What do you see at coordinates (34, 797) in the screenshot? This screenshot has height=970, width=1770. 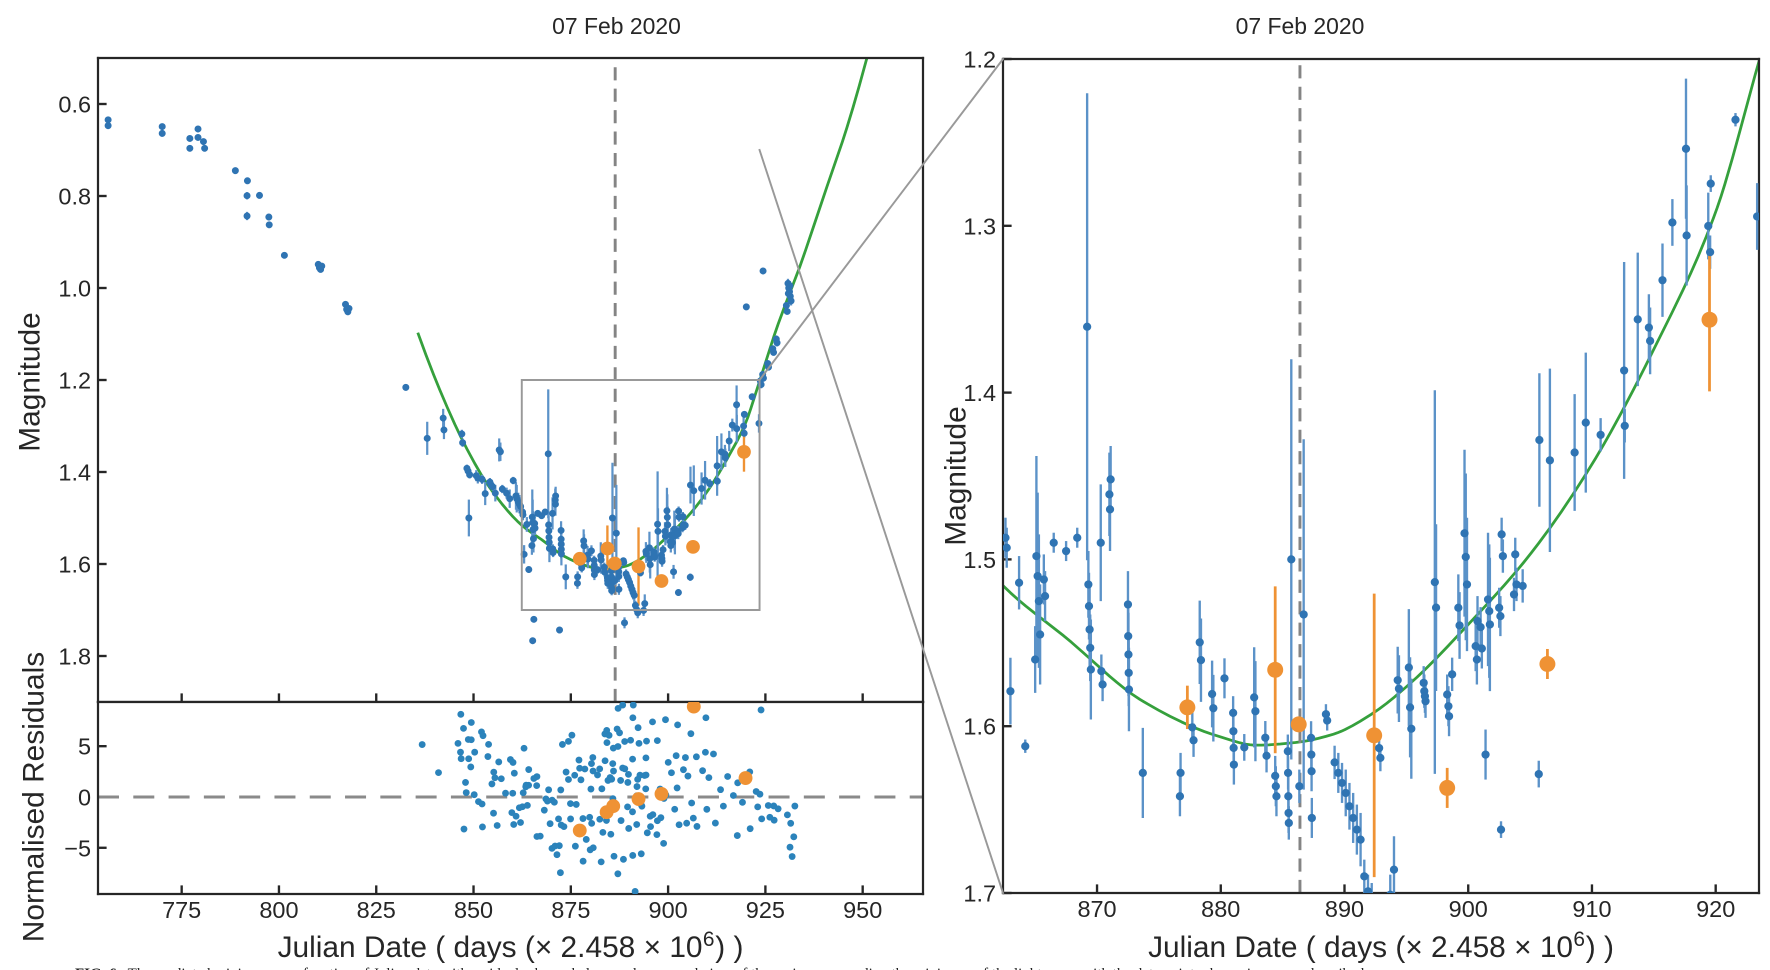 I see `svg-text: Normalised Residuals` at bounding box center [34, 797].